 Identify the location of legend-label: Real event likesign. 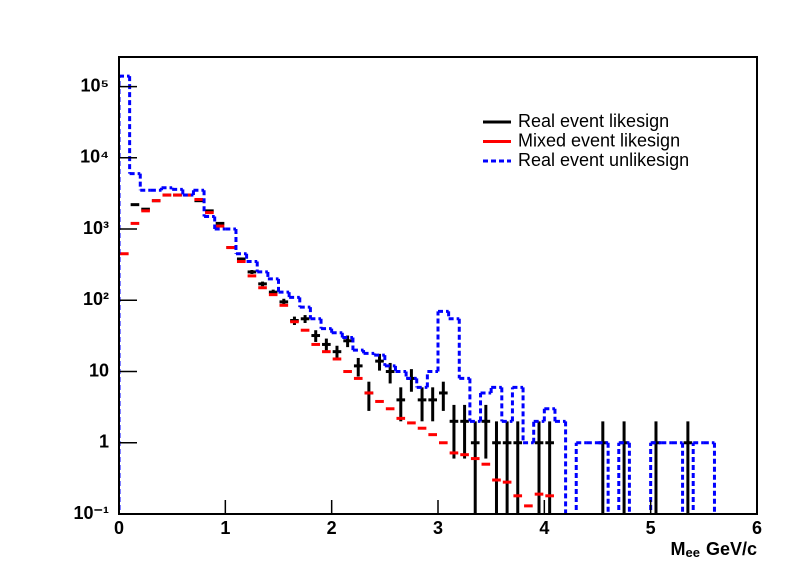
(593, 121).